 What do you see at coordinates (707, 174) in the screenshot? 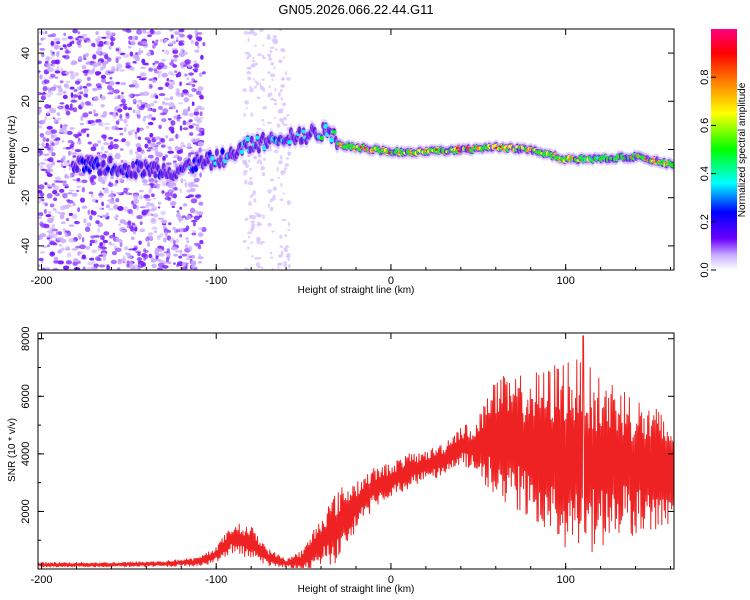
I see `colorbar-ticks: 0.0 0.2 0.4 0.6 0.8` at bounding box center [707, 174].